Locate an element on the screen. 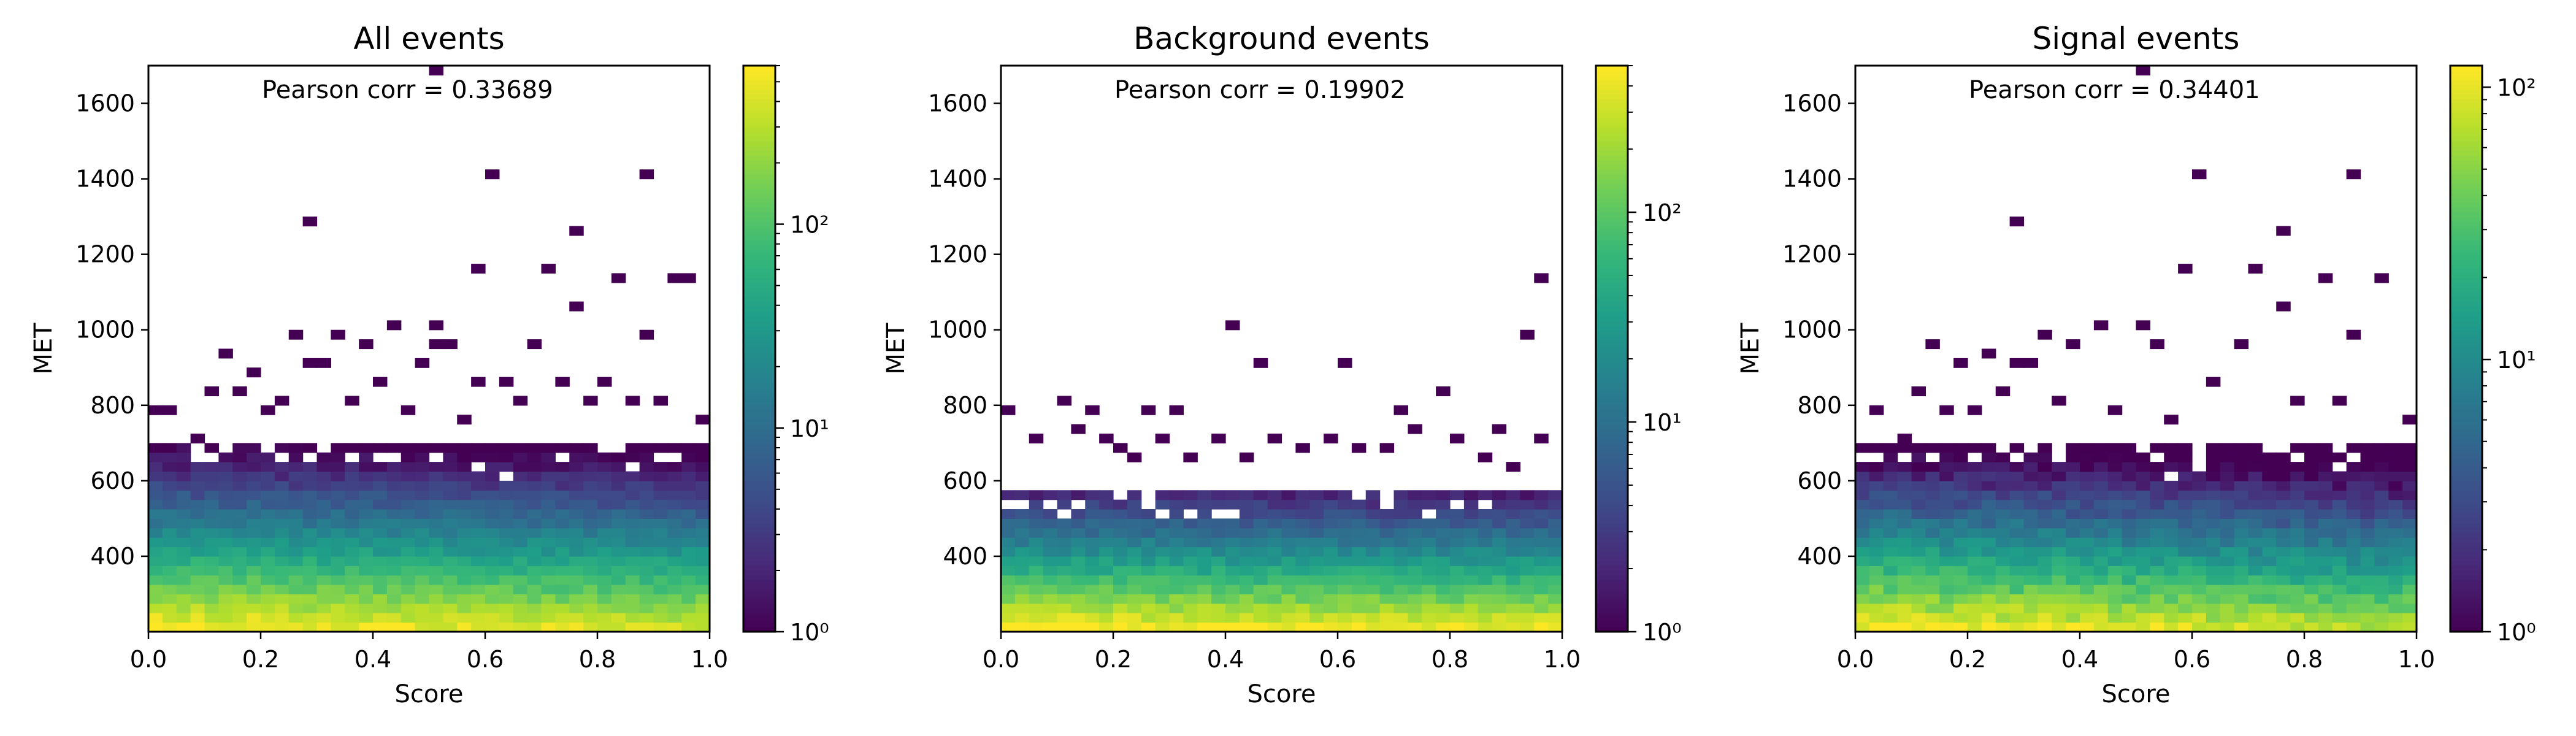  y-tick-label: 600 is located at coordinates (112, 480).